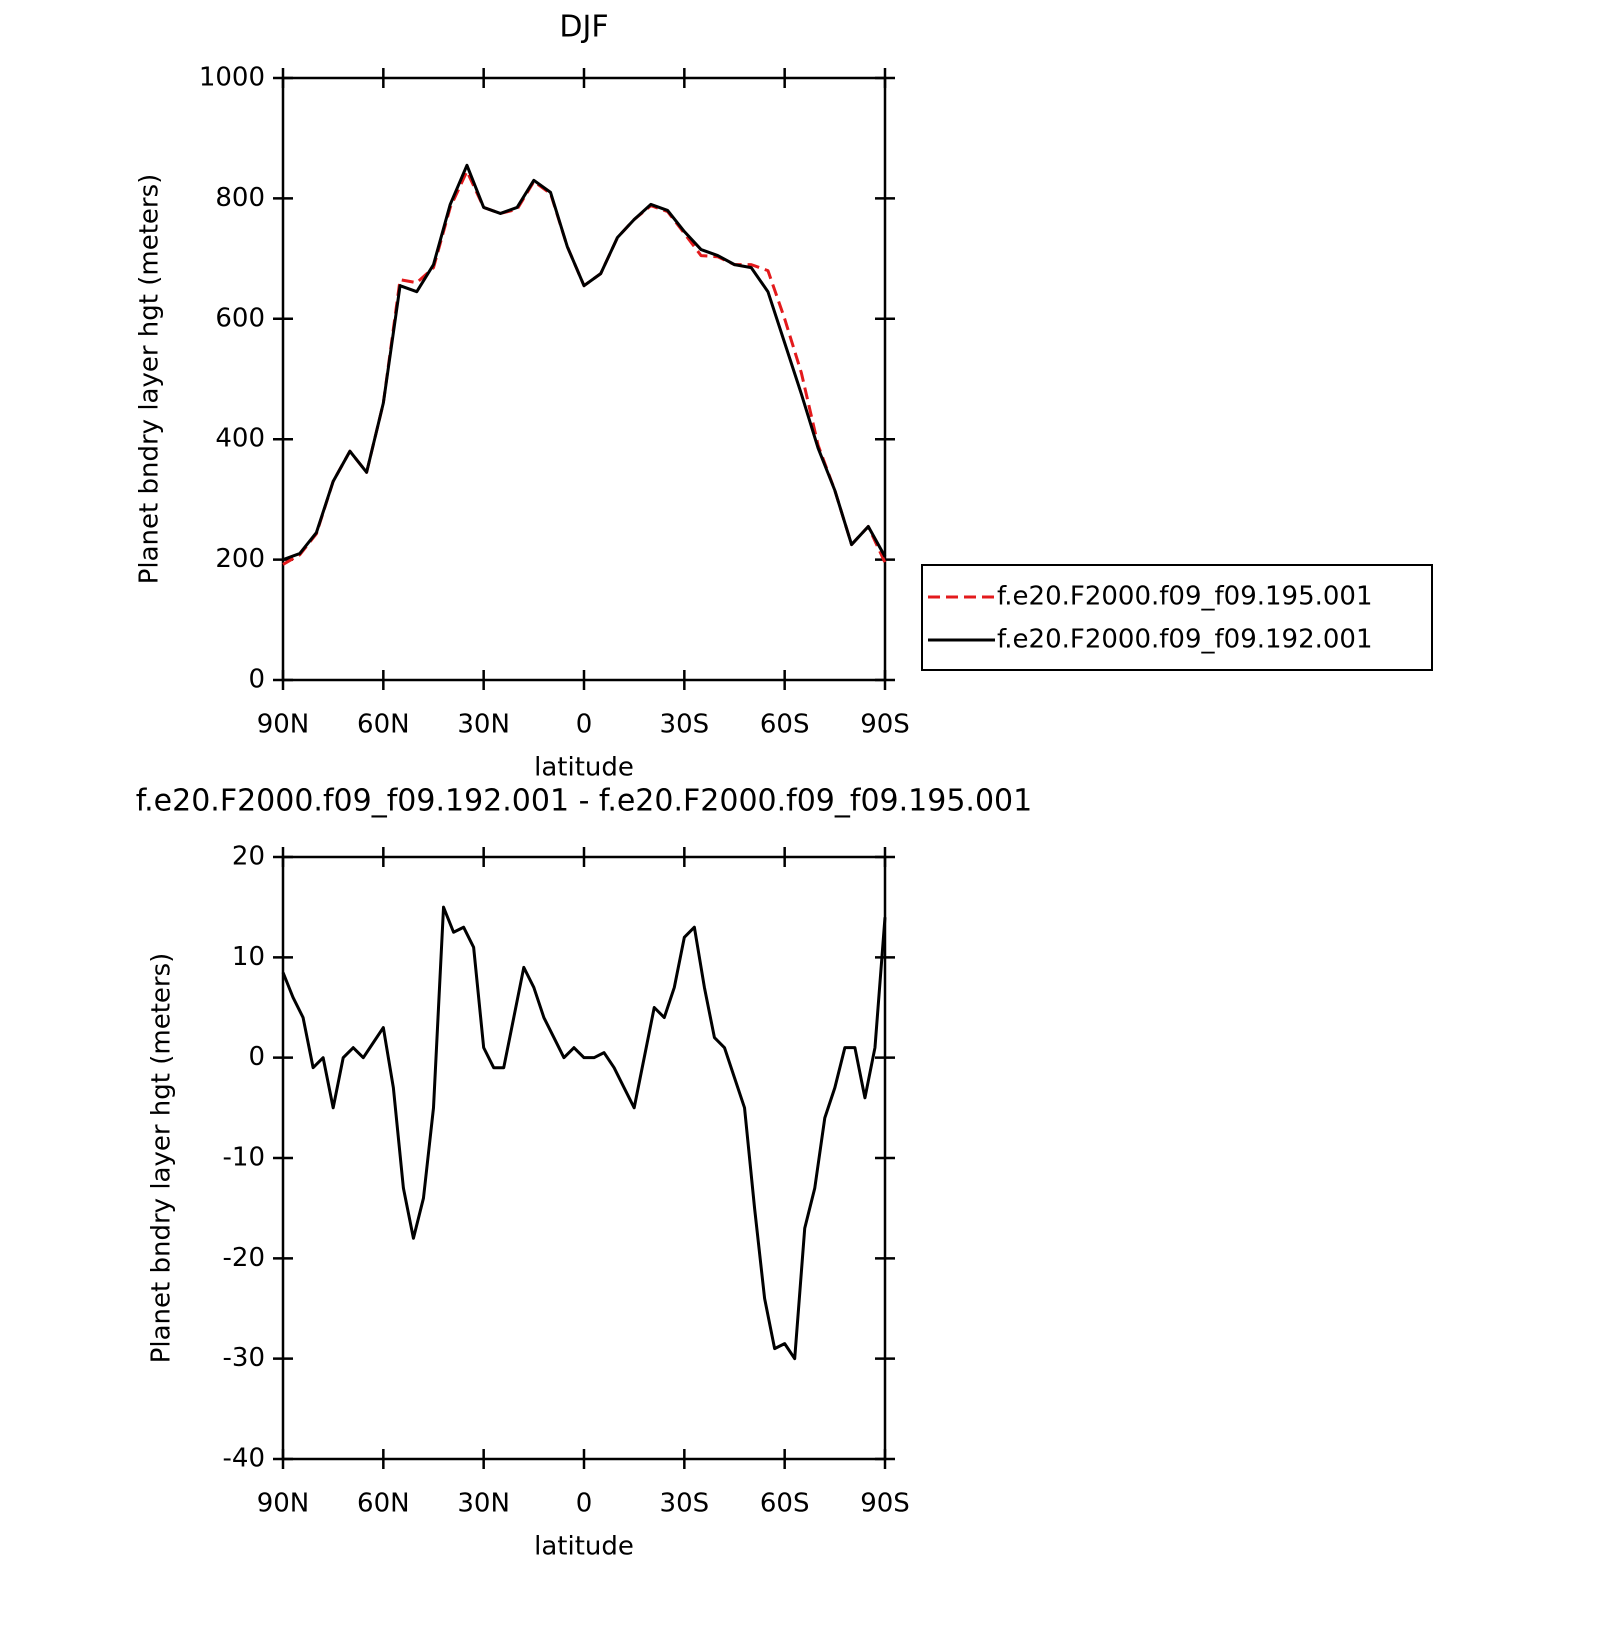  I want to click on legend-box, so click(1177, 617).